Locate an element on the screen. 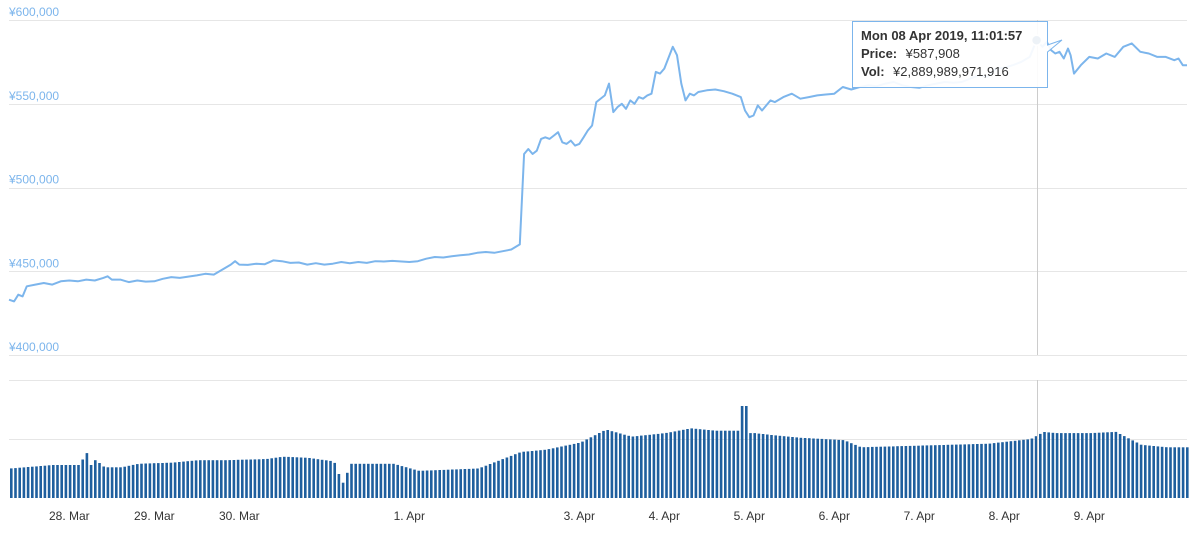 Image resolution: width=1200 pixels, height=540 pixels. crosshair is located at coordinates (1036, 259).